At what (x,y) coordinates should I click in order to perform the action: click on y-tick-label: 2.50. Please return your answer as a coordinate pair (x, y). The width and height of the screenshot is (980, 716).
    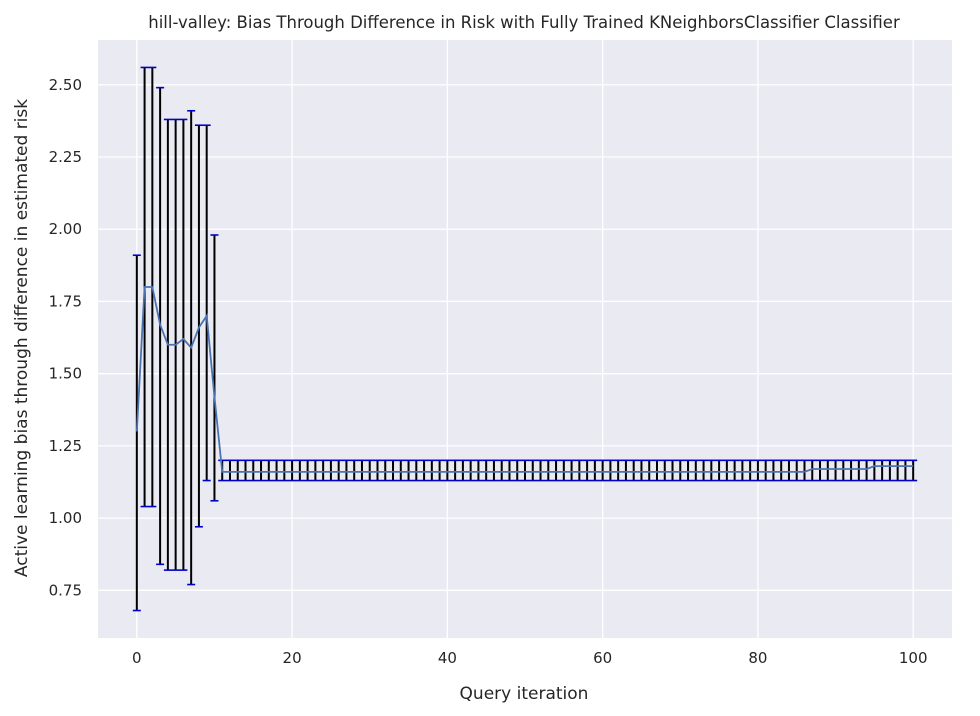
    Looking at the image, I should click on (65, 85).